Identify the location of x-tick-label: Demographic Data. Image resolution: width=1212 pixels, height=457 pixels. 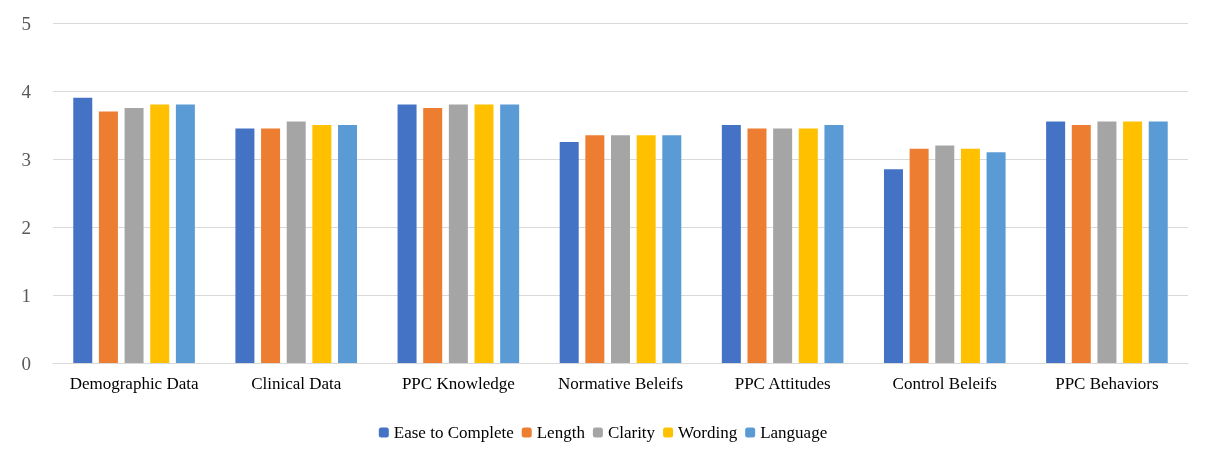
(134, 383).